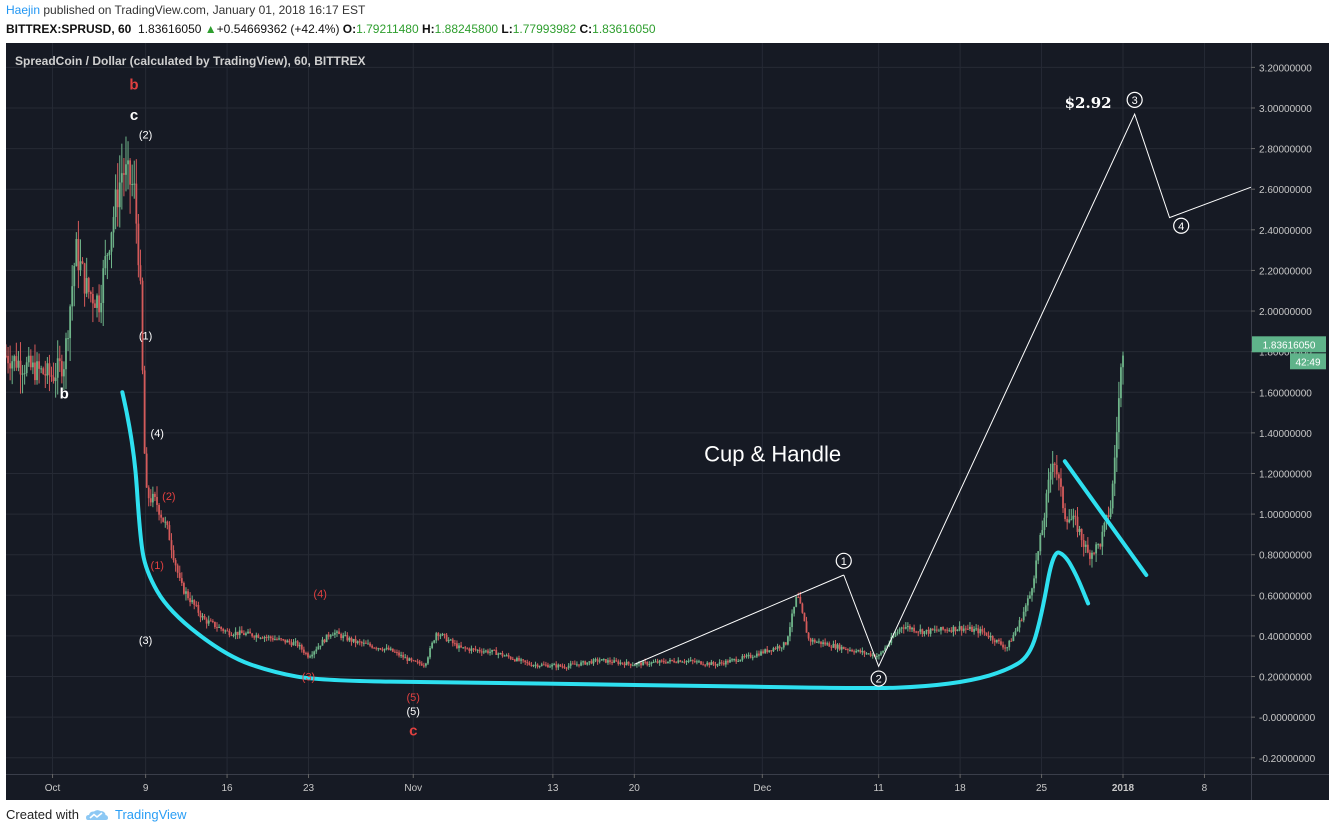  What do you see at coordinates (150, 814) in the screenshot?
I see `tradingview-link: TradingView` at bounding box center [150, 814].